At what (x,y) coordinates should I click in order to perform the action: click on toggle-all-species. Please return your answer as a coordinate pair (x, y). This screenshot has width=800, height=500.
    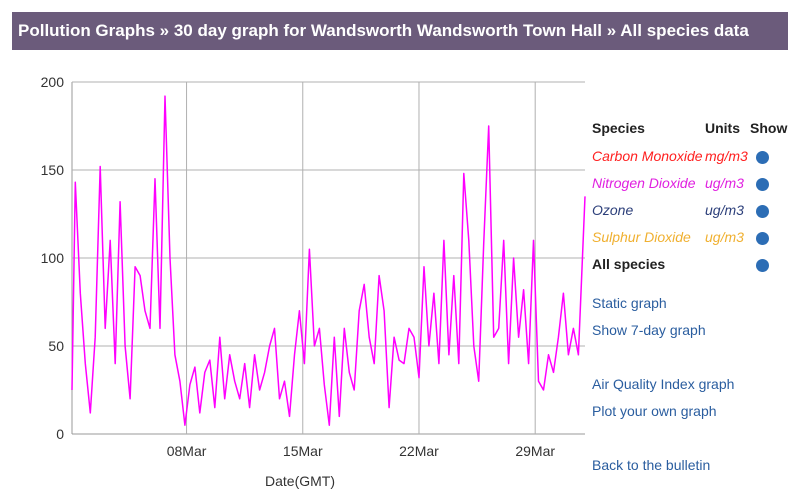
    Looking at the image, I should click on (762, 265).